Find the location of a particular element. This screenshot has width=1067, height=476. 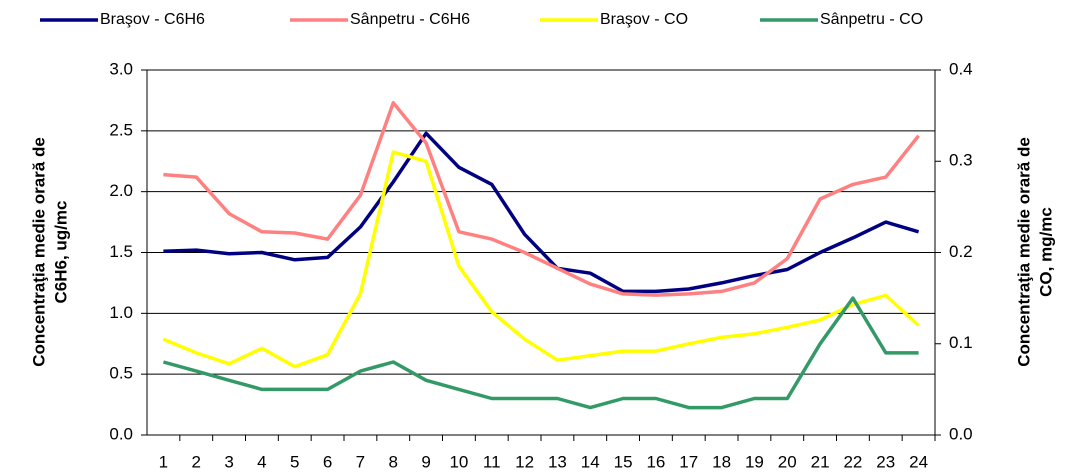

x-tick-label: 5 is located at coordinates (294, 461).